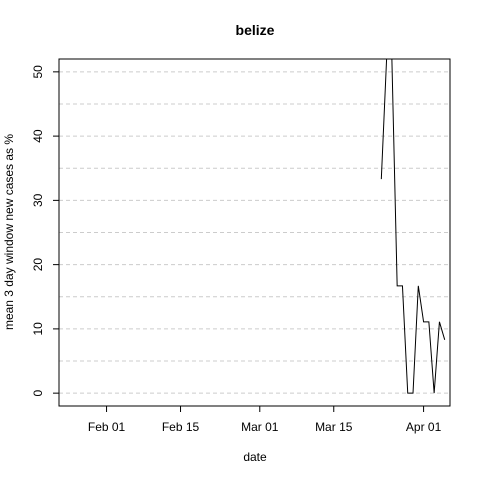  I want to click on y-tick-label: 50, so click(38, 72).